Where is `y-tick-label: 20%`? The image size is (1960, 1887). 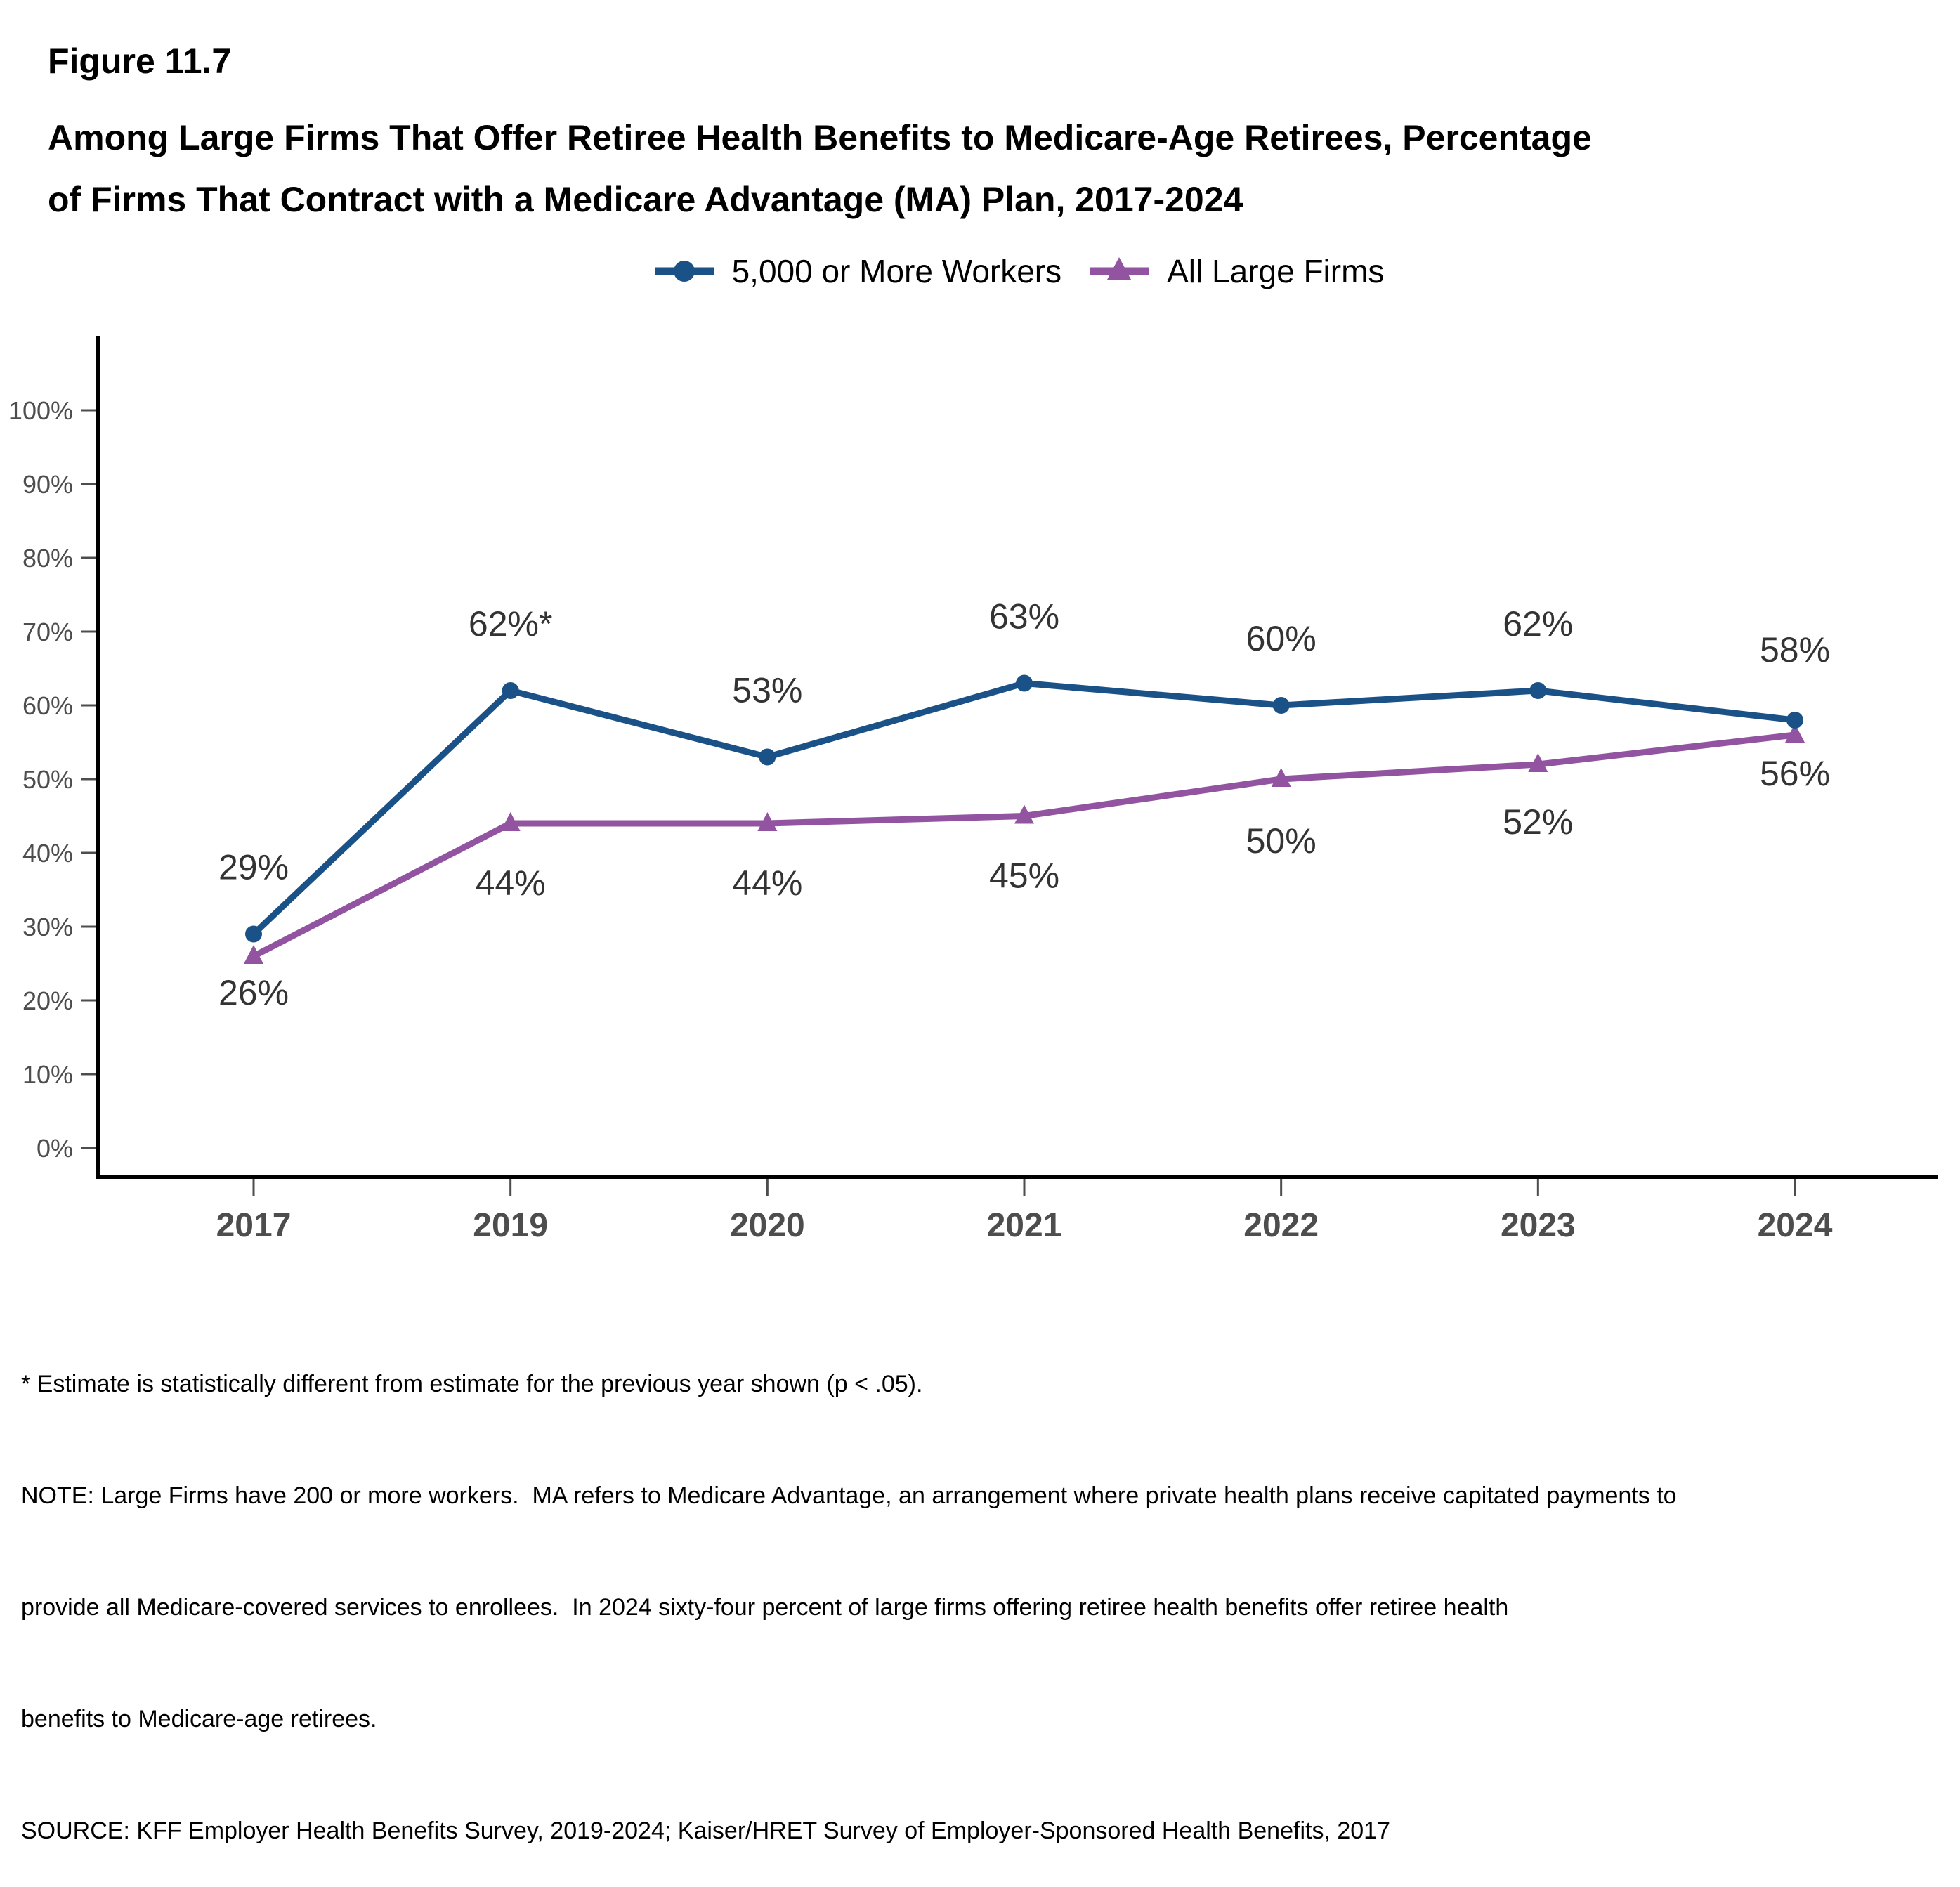
y-tick-label: 20% is located at coordinates (47, 1000).